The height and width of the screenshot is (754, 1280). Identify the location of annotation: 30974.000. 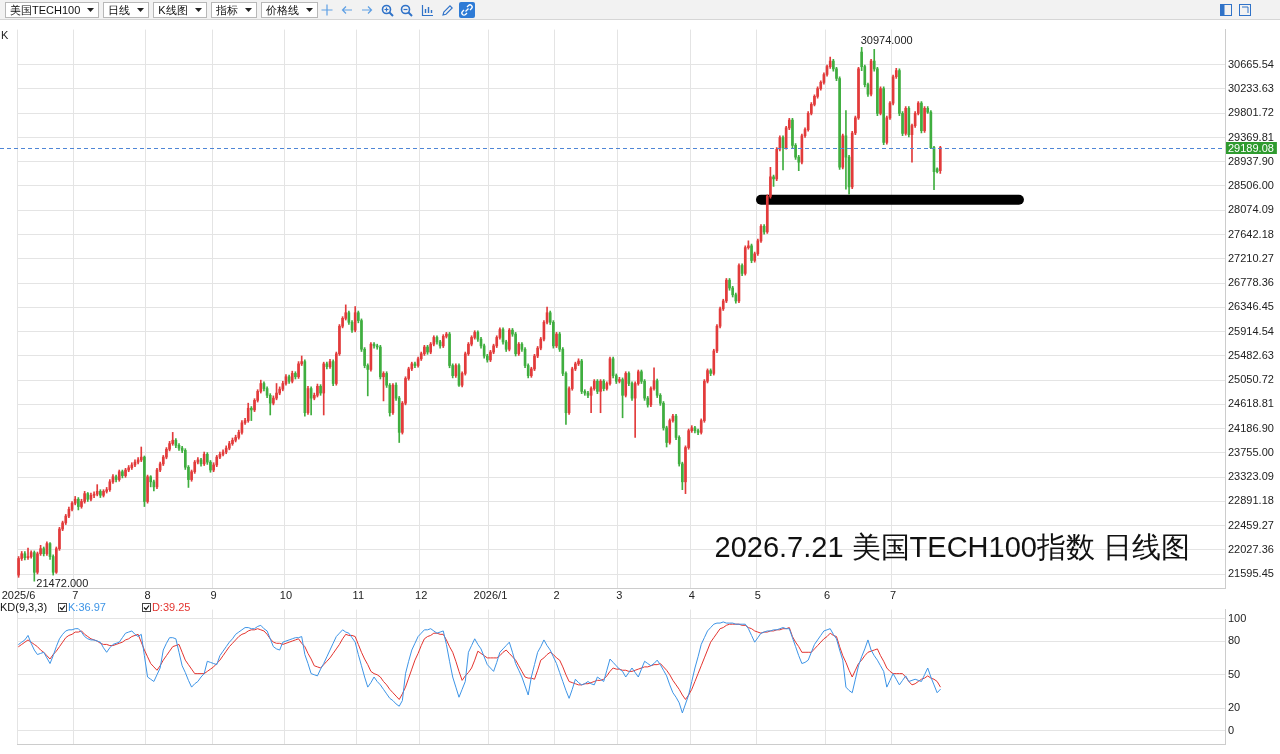
(886, 39).